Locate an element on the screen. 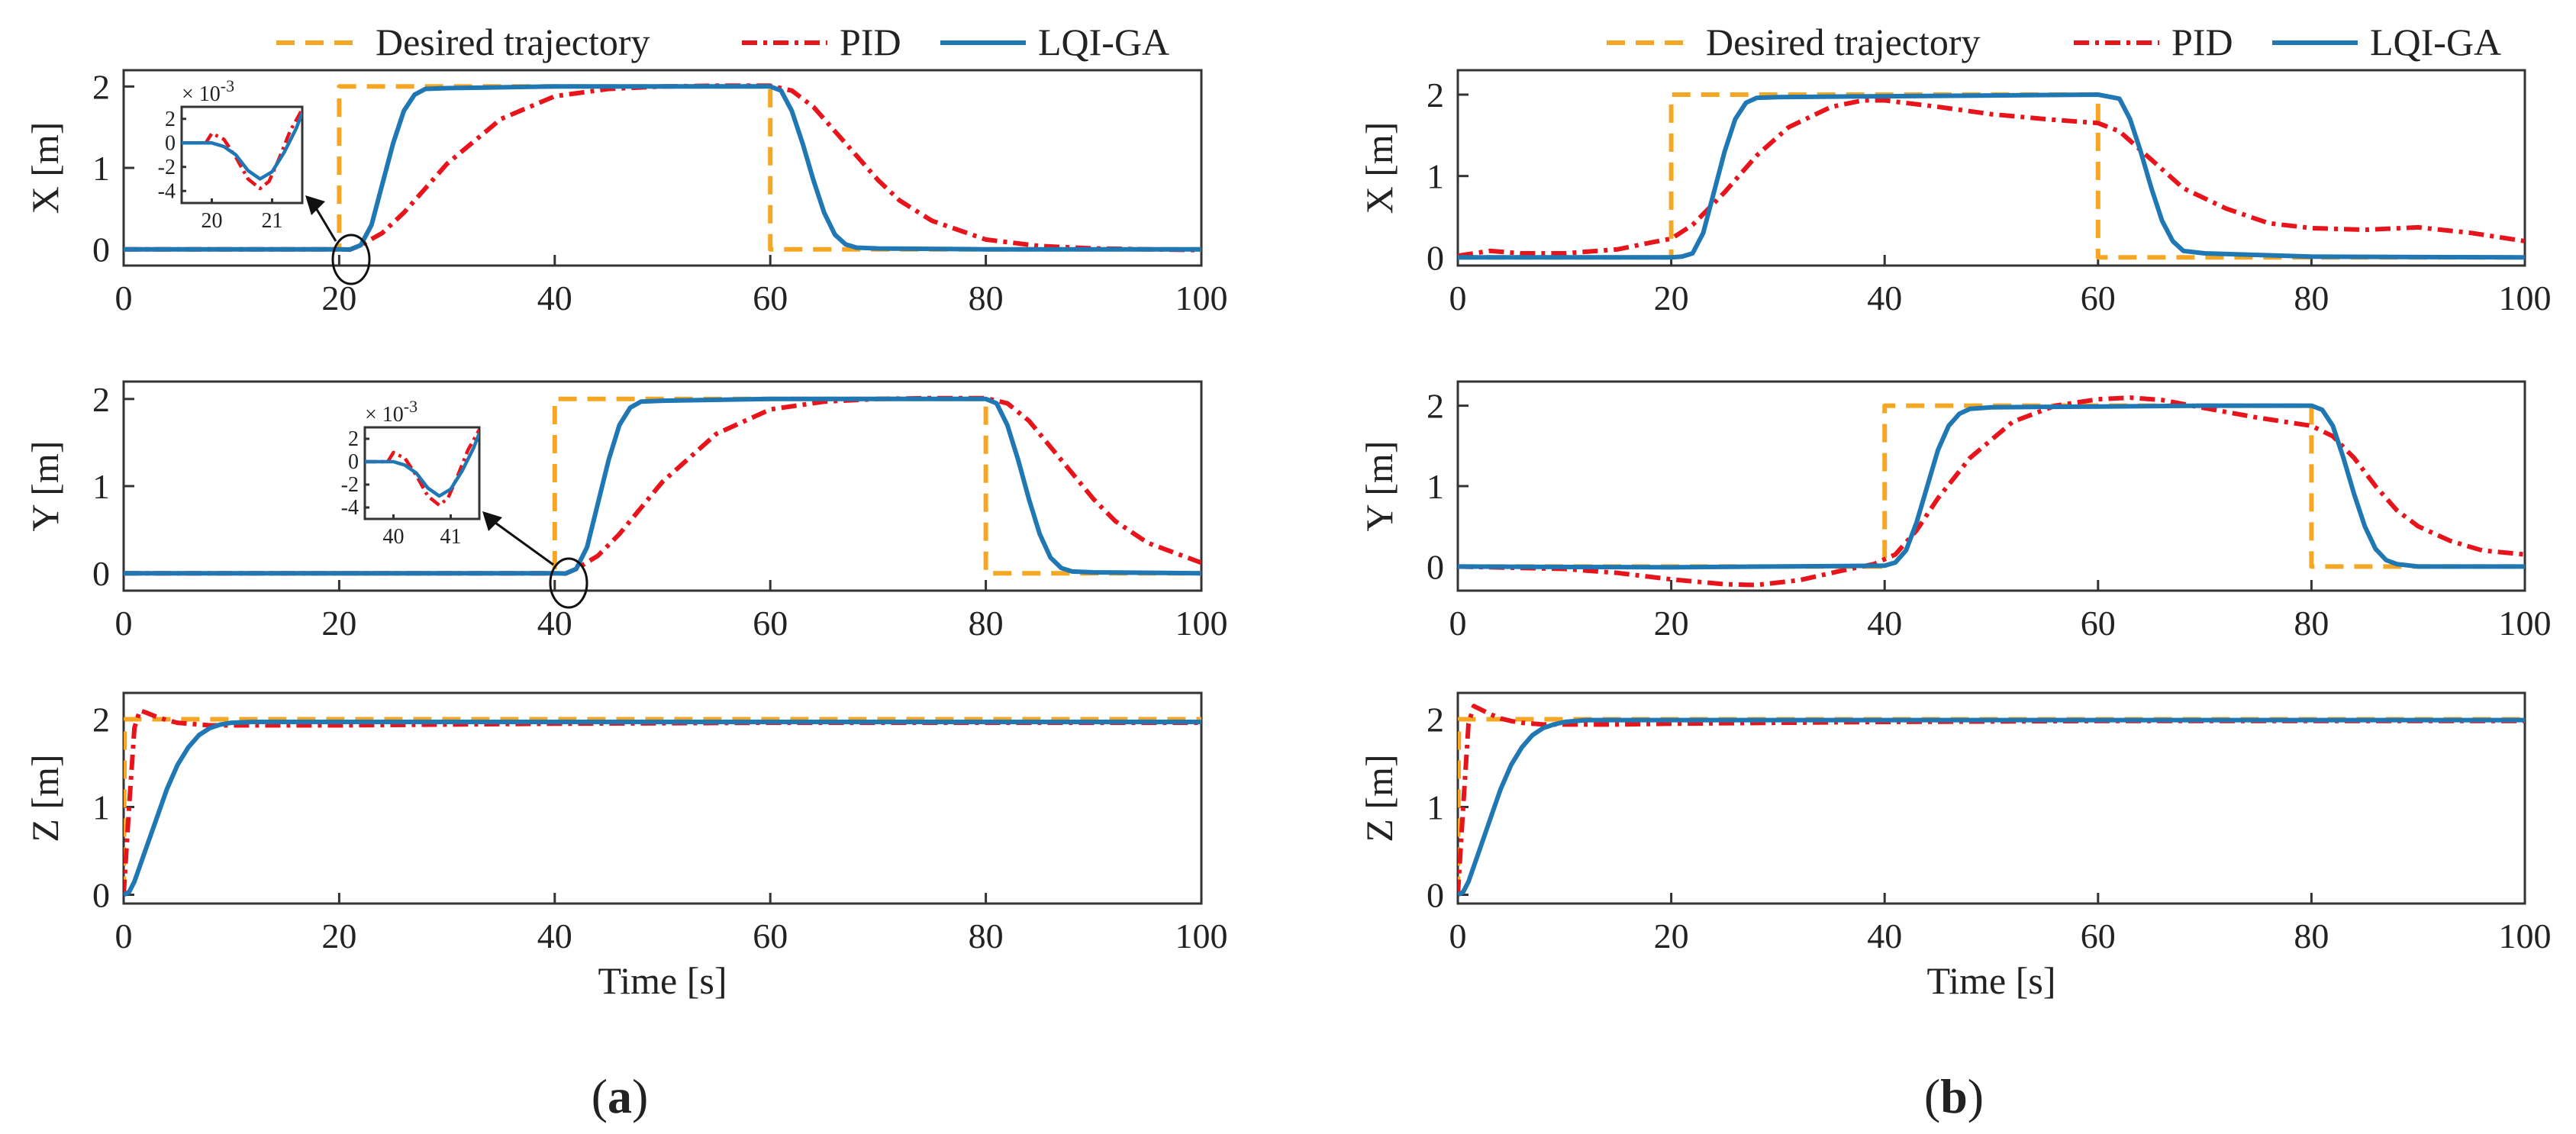 This screenshot has height=1134, width=2576. chart-a-z-ylabel: Z [m] is located at coordinates (45, 798).